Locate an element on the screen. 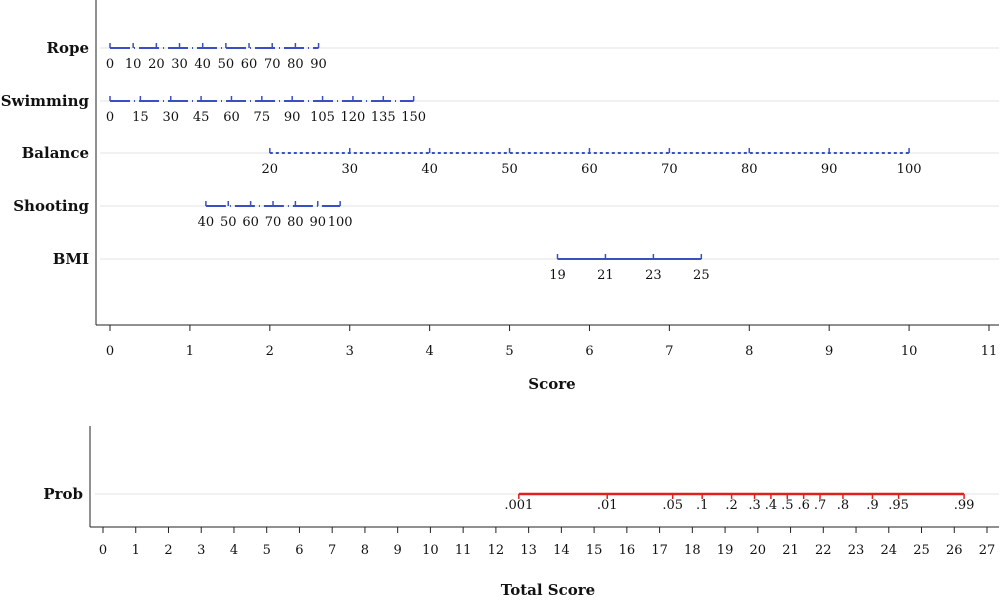 This screenshot has height=600, width=1000. scale-tick-label: 135 is located at coordinates (383, 117).